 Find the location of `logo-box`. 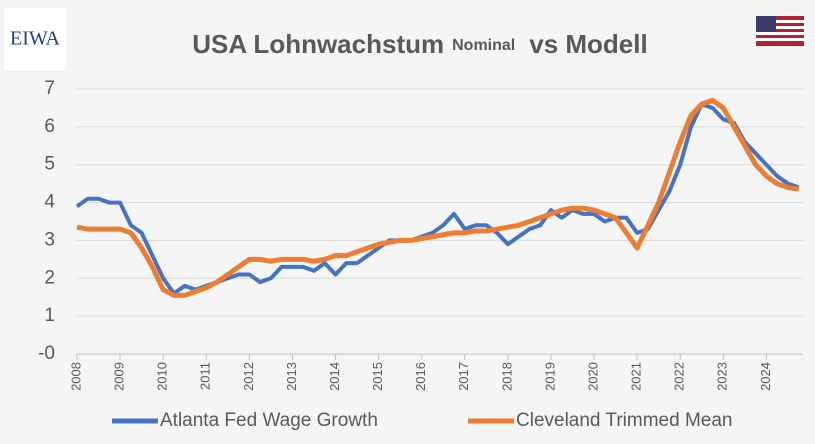

logo-box is located at coordinates (35, 39).